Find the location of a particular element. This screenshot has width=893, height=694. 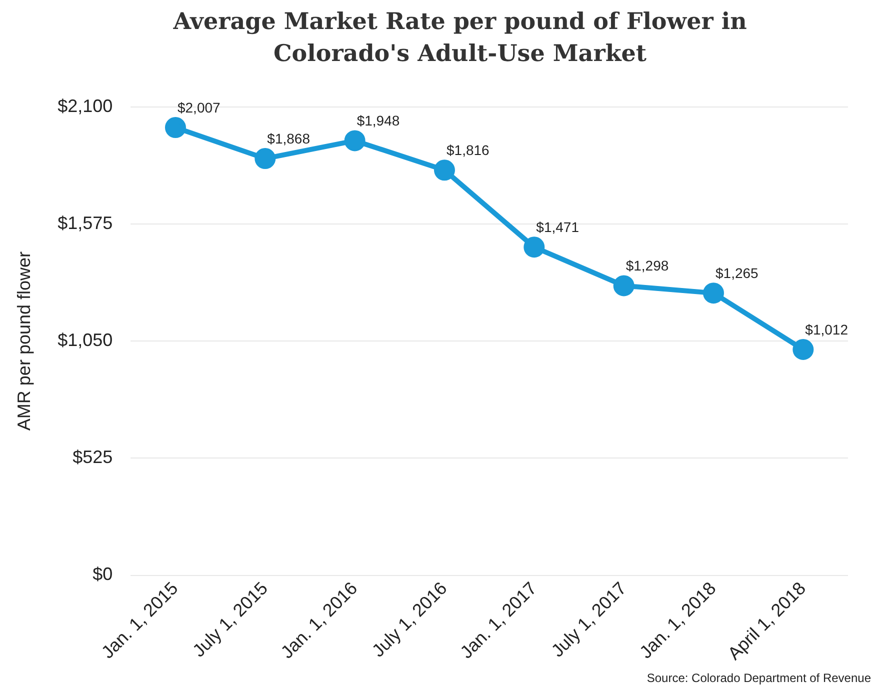

y-tick-label: $1,050 is located at coordinates (85, 340).